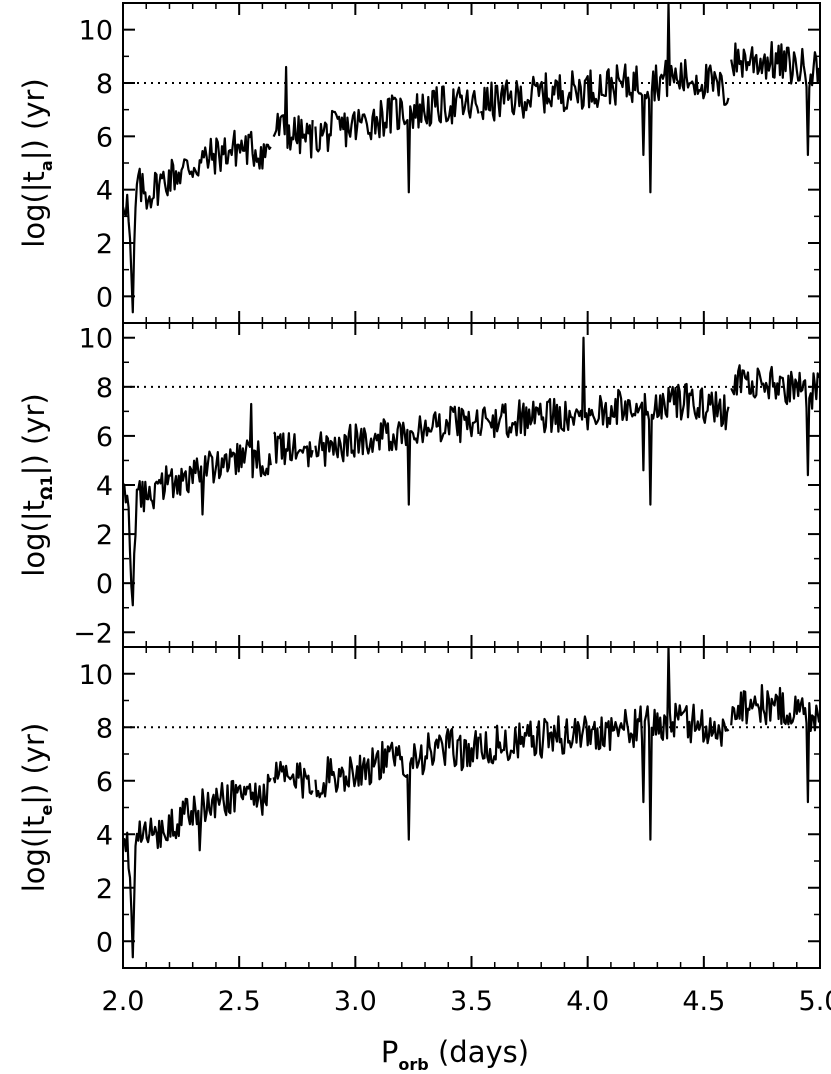 This screenshot has width=831, height=1074. I want to click on y-axis-title-sub: Ω1, so click(46, 487).